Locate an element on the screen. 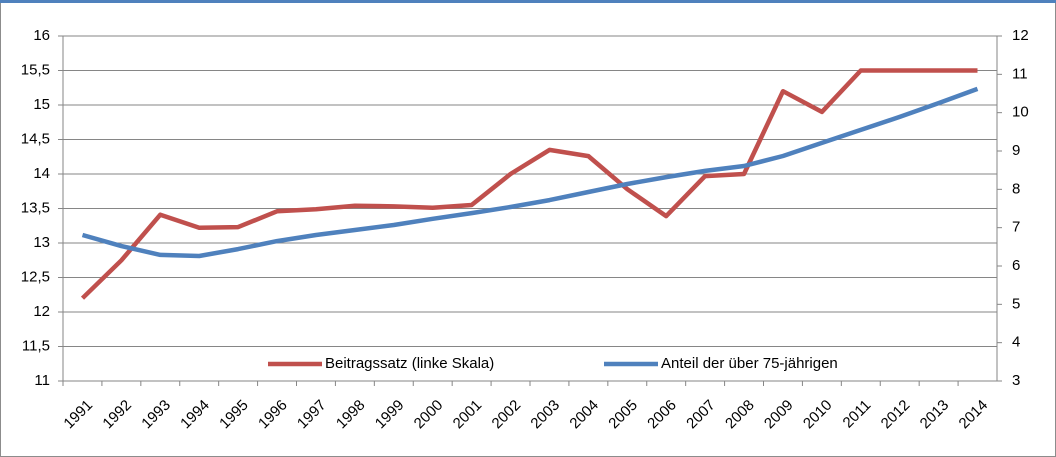 This screenshot has height=457, width=1056. y-tick-label: 16 is located at coordinates (41, 35).